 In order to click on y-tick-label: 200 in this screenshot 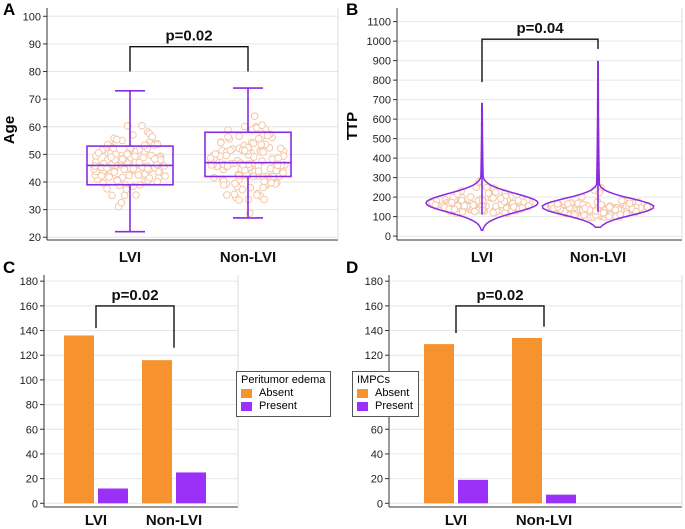, I will do `click(382, 198)`.